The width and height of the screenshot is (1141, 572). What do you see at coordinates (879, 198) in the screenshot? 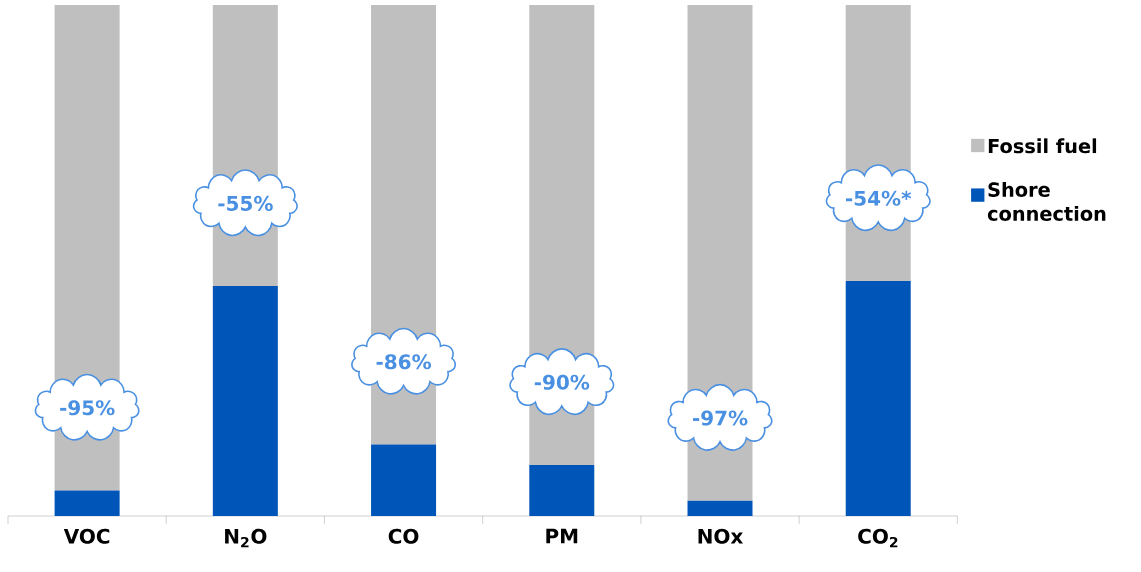
I see `annotation: -54%*` at bounding box center [879, 198].